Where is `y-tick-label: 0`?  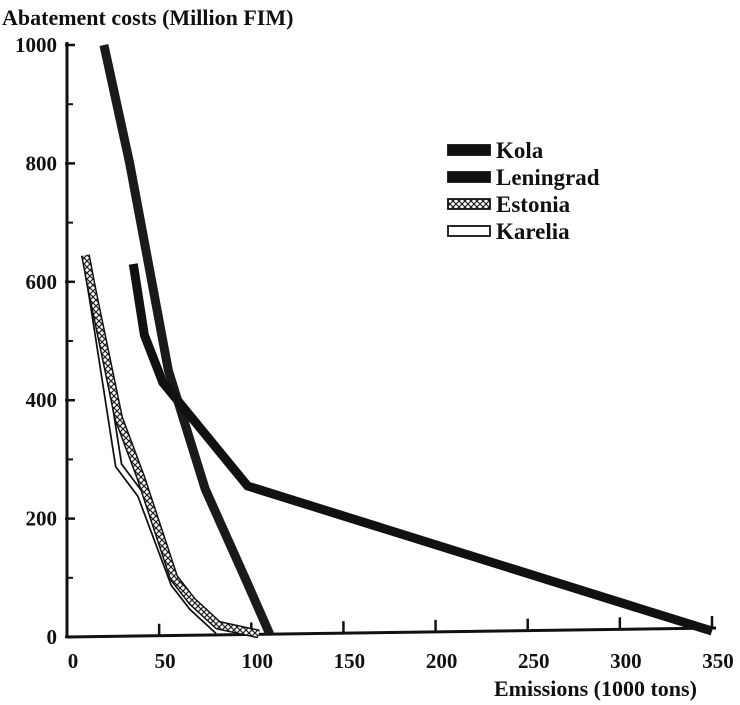 y-tick-label: 0 is located at coordinates (52, 637).